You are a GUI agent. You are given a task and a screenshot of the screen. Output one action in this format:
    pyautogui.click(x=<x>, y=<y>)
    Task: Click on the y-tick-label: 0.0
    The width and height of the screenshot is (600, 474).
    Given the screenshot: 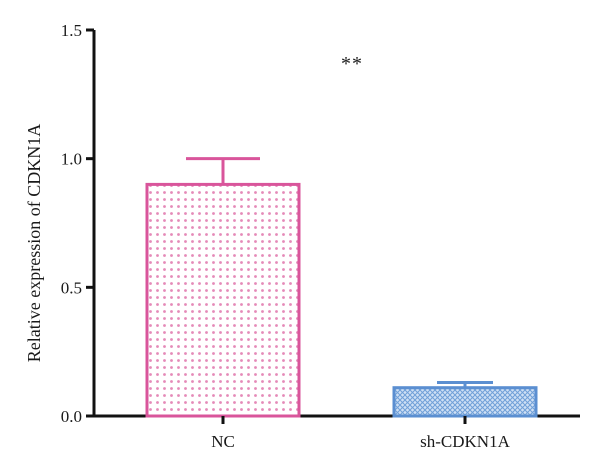 What is the action you would take?
    pyautogui.click(x=71, y=416)
    